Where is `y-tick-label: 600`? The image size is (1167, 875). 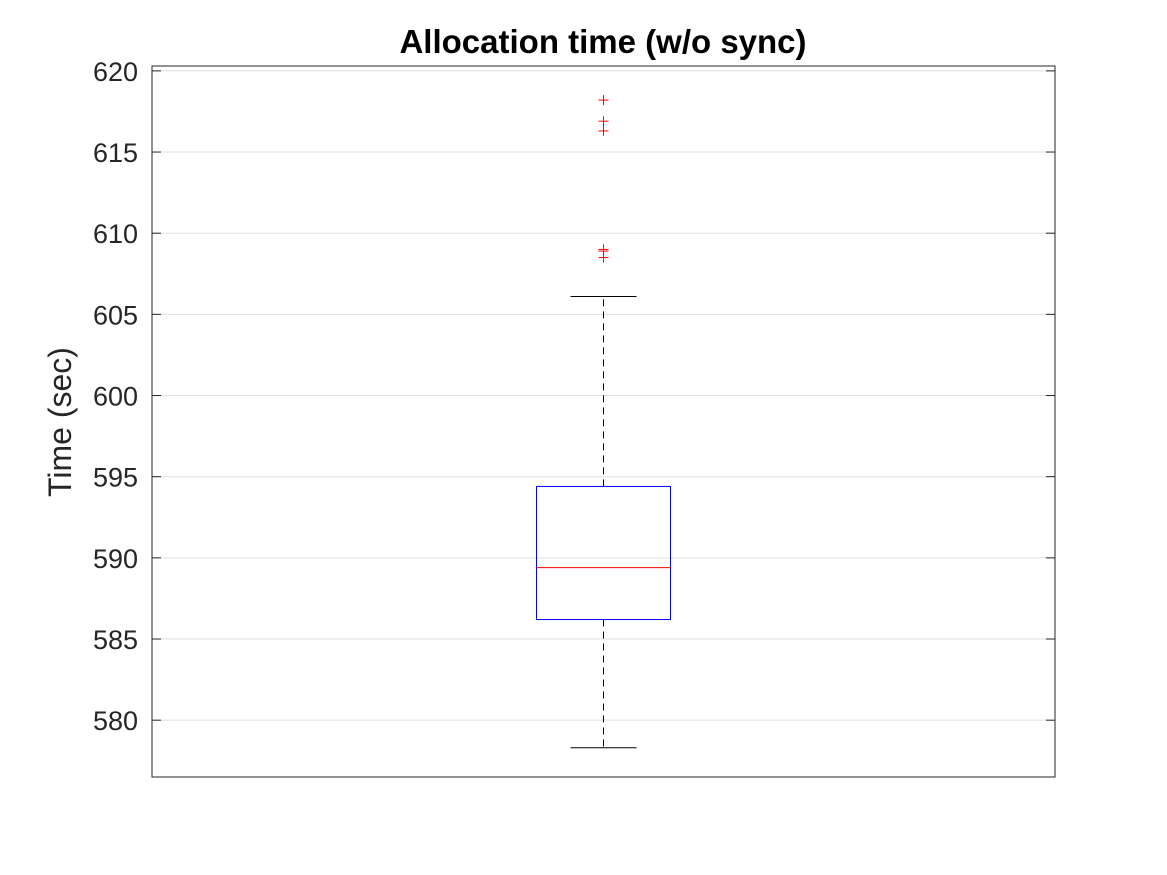 y-tick-label: 600 is located at coordinates (115, 397).